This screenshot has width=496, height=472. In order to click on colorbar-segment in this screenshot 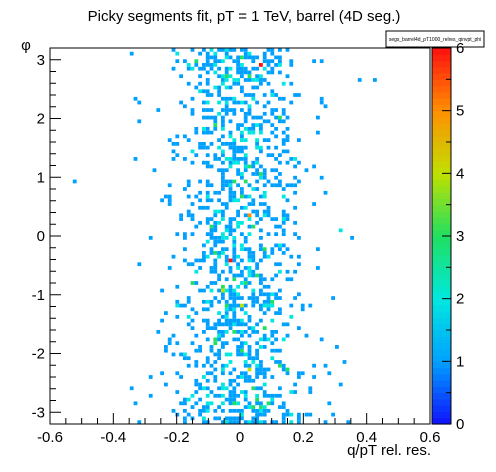, I will do `click(441, 208)`.